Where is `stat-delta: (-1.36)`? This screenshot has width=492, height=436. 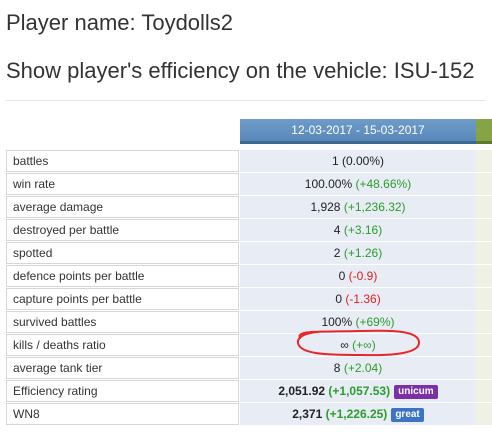 stat-delta: (-1.36) is located at coordinates (363, 299).